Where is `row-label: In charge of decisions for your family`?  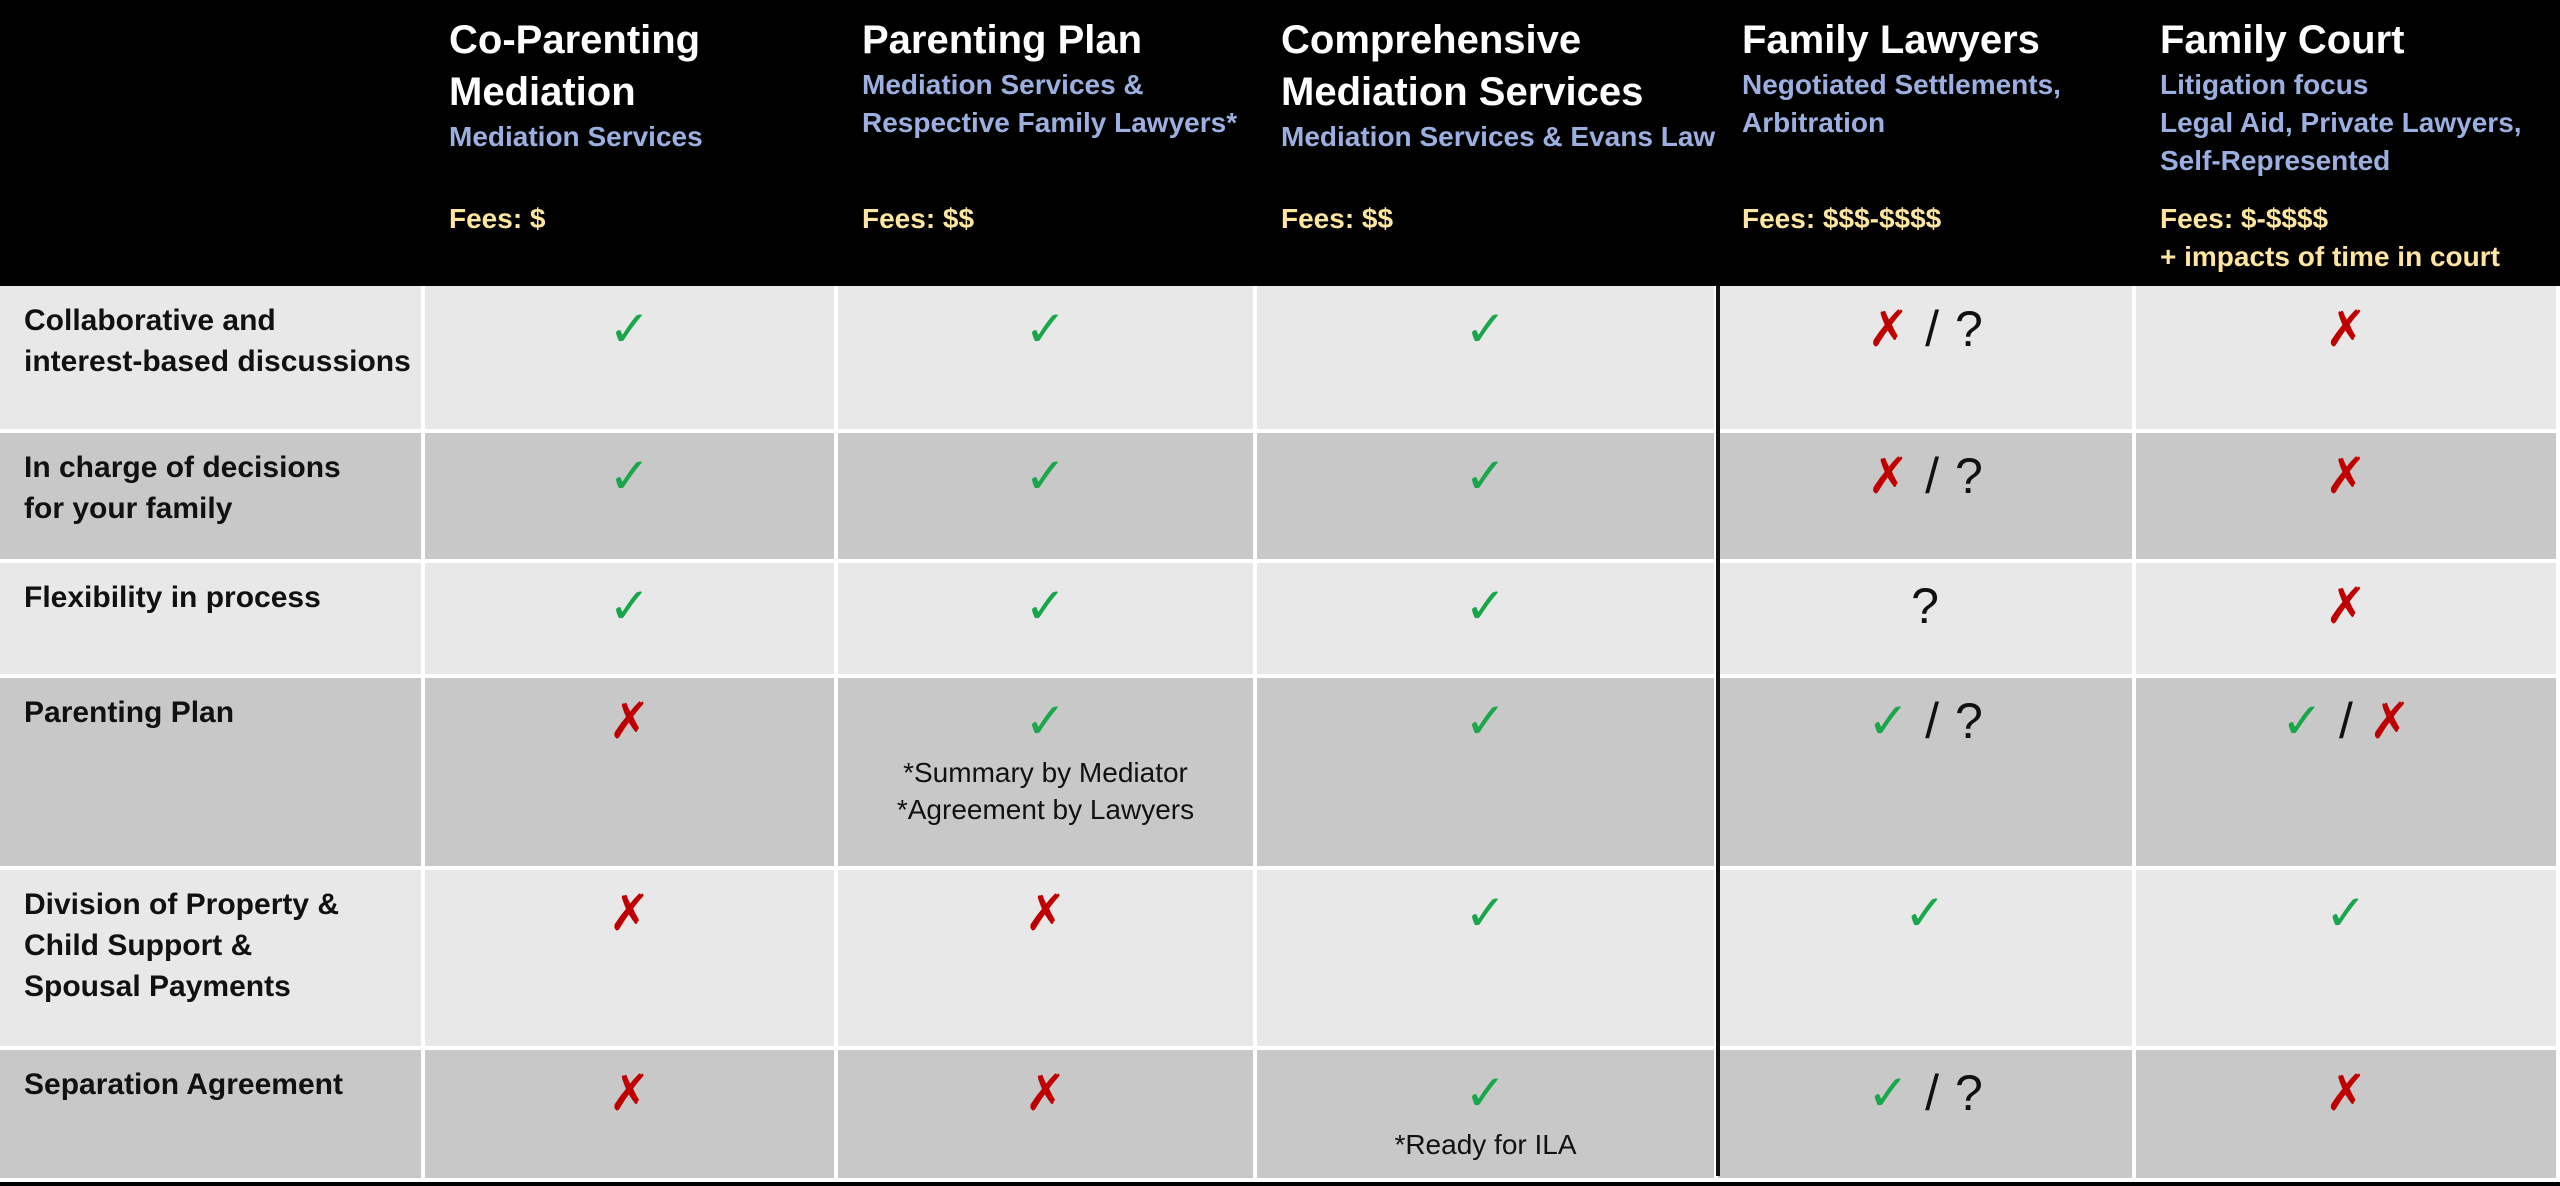
row-label: In charge of decisions for your family is located at coordinates (210, 481).